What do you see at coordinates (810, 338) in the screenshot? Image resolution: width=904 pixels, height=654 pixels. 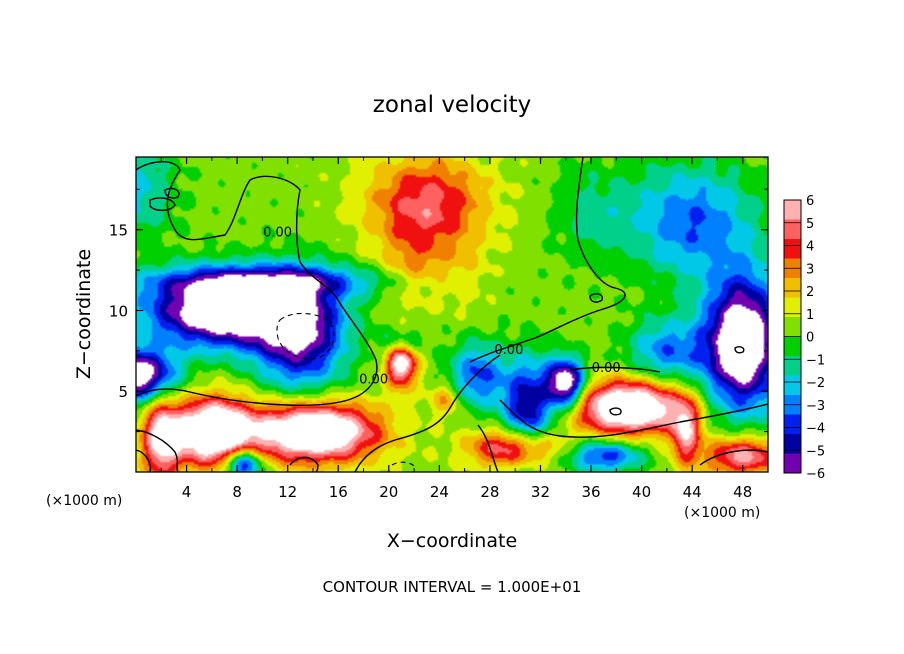 I see `colorbar-label: 0` at bounding box center [810, 338].